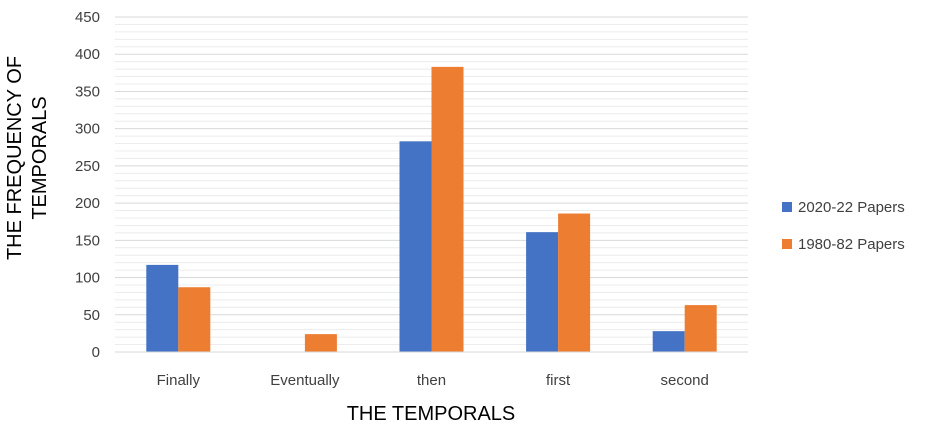 Image resolution: width=935 pixels, height=429 pixels. I want to click on x-tick-label: first, so click(558, 380).